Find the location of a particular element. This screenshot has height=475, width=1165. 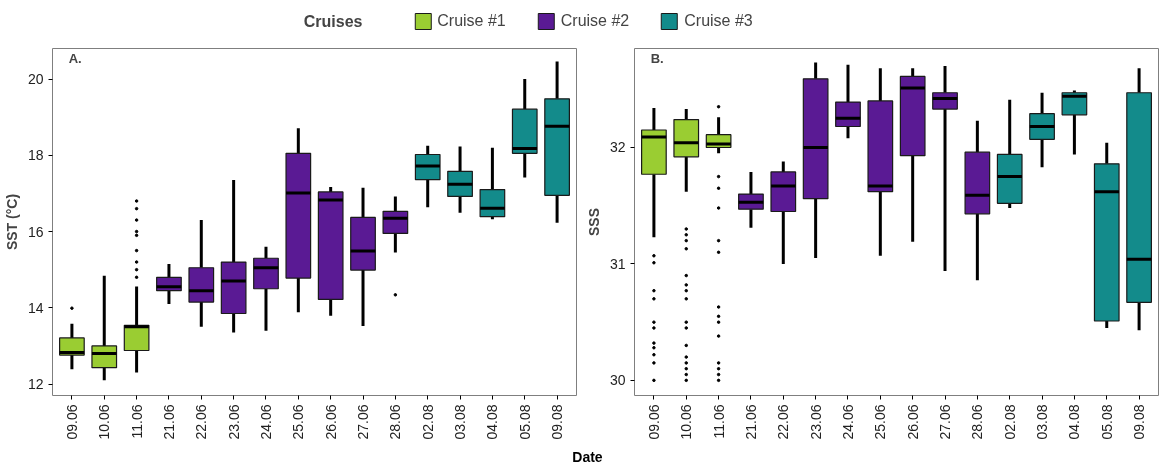

y-tick-label: 16 is located at coordinates (35, 231).